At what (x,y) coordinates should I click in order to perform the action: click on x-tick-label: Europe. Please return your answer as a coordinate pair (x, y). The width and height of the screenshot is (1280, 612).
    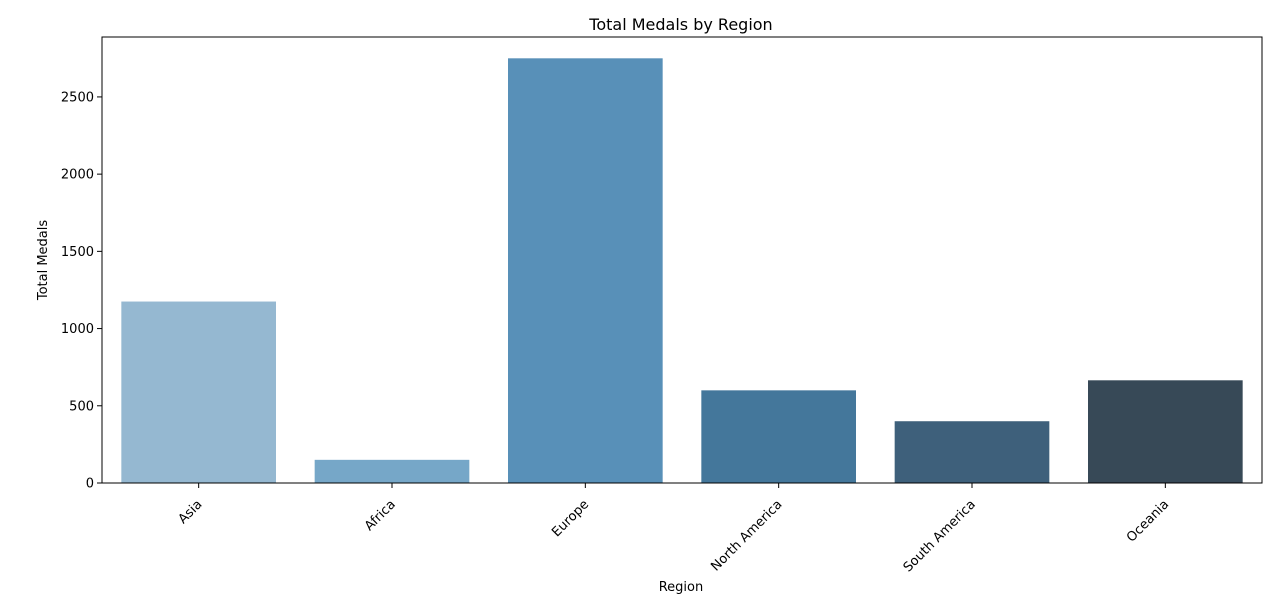
    Looking at the image, I should click on (570, 518).